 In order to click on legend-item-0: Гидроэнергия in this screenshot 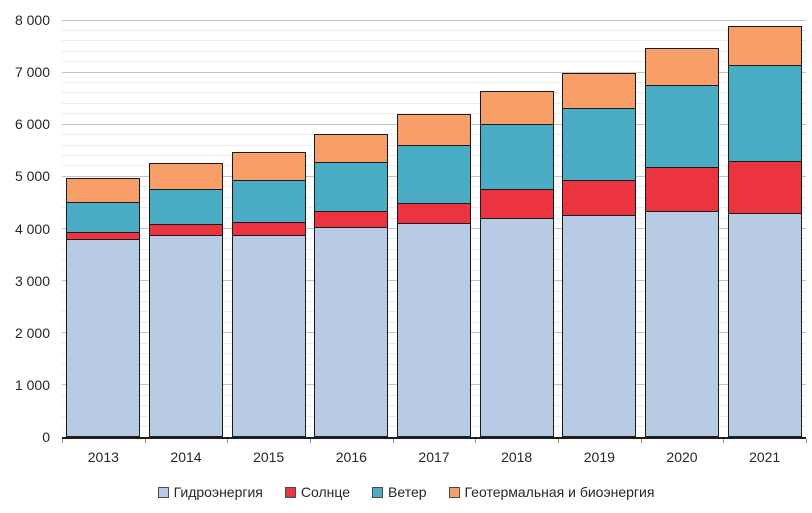, I will do `click(210, 492)`.